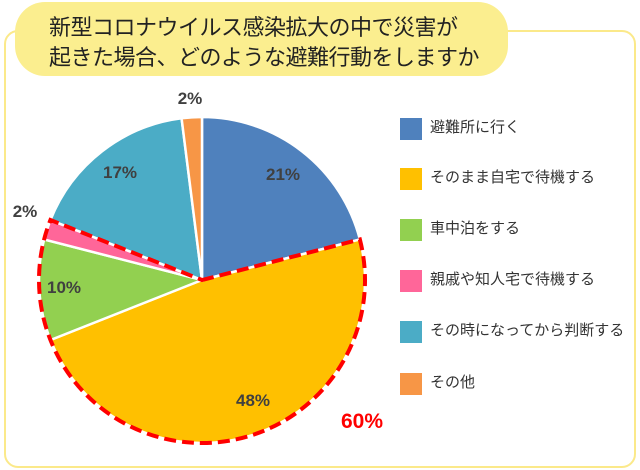 The width and height of the screenshot is (640, 470). What do you see at coordinates (64, 287) in the screenshot?
I see `data-label: 10%` at bounding box center [64, 287].